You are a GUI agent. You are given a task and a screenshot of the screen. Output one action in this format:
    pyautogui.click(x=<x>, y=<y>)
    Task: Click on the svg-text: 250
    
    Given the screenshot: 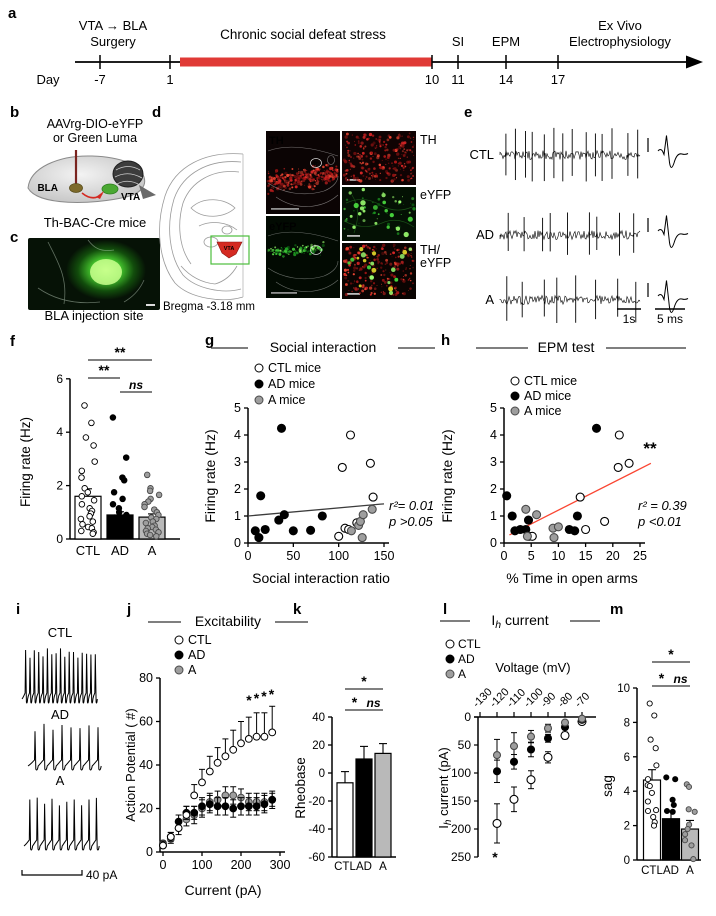 What is the action you would take?
    pyautogui.click(x=461, y=857)
    